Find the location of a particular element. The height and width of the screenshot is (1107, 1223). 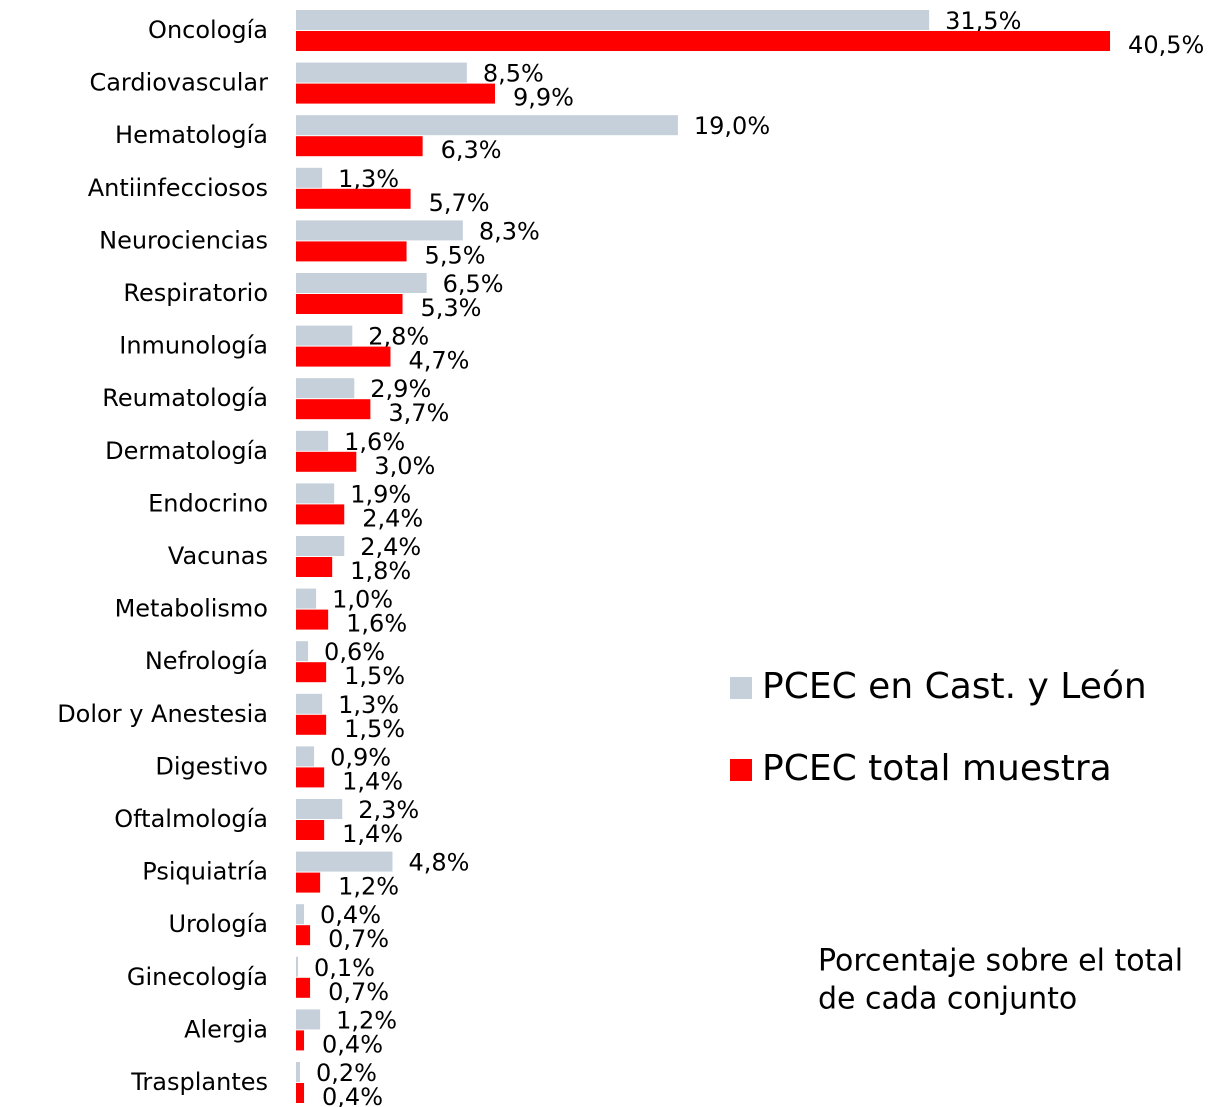

value-label: 19,0% is located at coordinates (732, 126).